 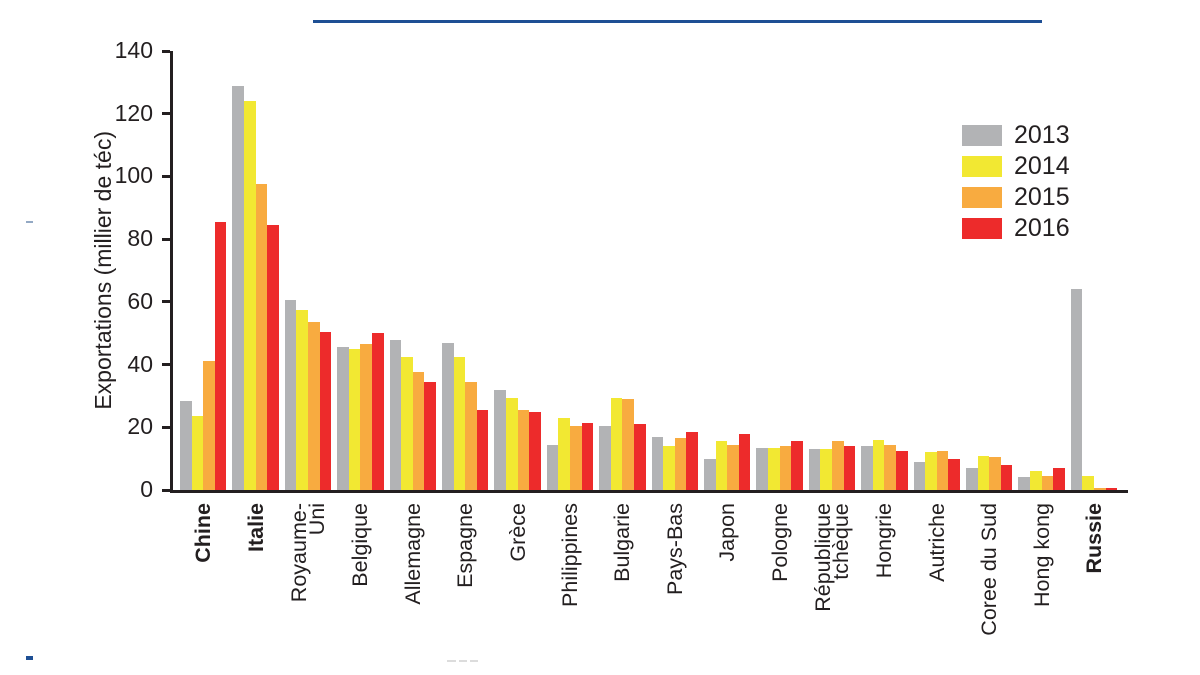 I want to click on bar-2015-bulgarie, so click(x=628, y=444).